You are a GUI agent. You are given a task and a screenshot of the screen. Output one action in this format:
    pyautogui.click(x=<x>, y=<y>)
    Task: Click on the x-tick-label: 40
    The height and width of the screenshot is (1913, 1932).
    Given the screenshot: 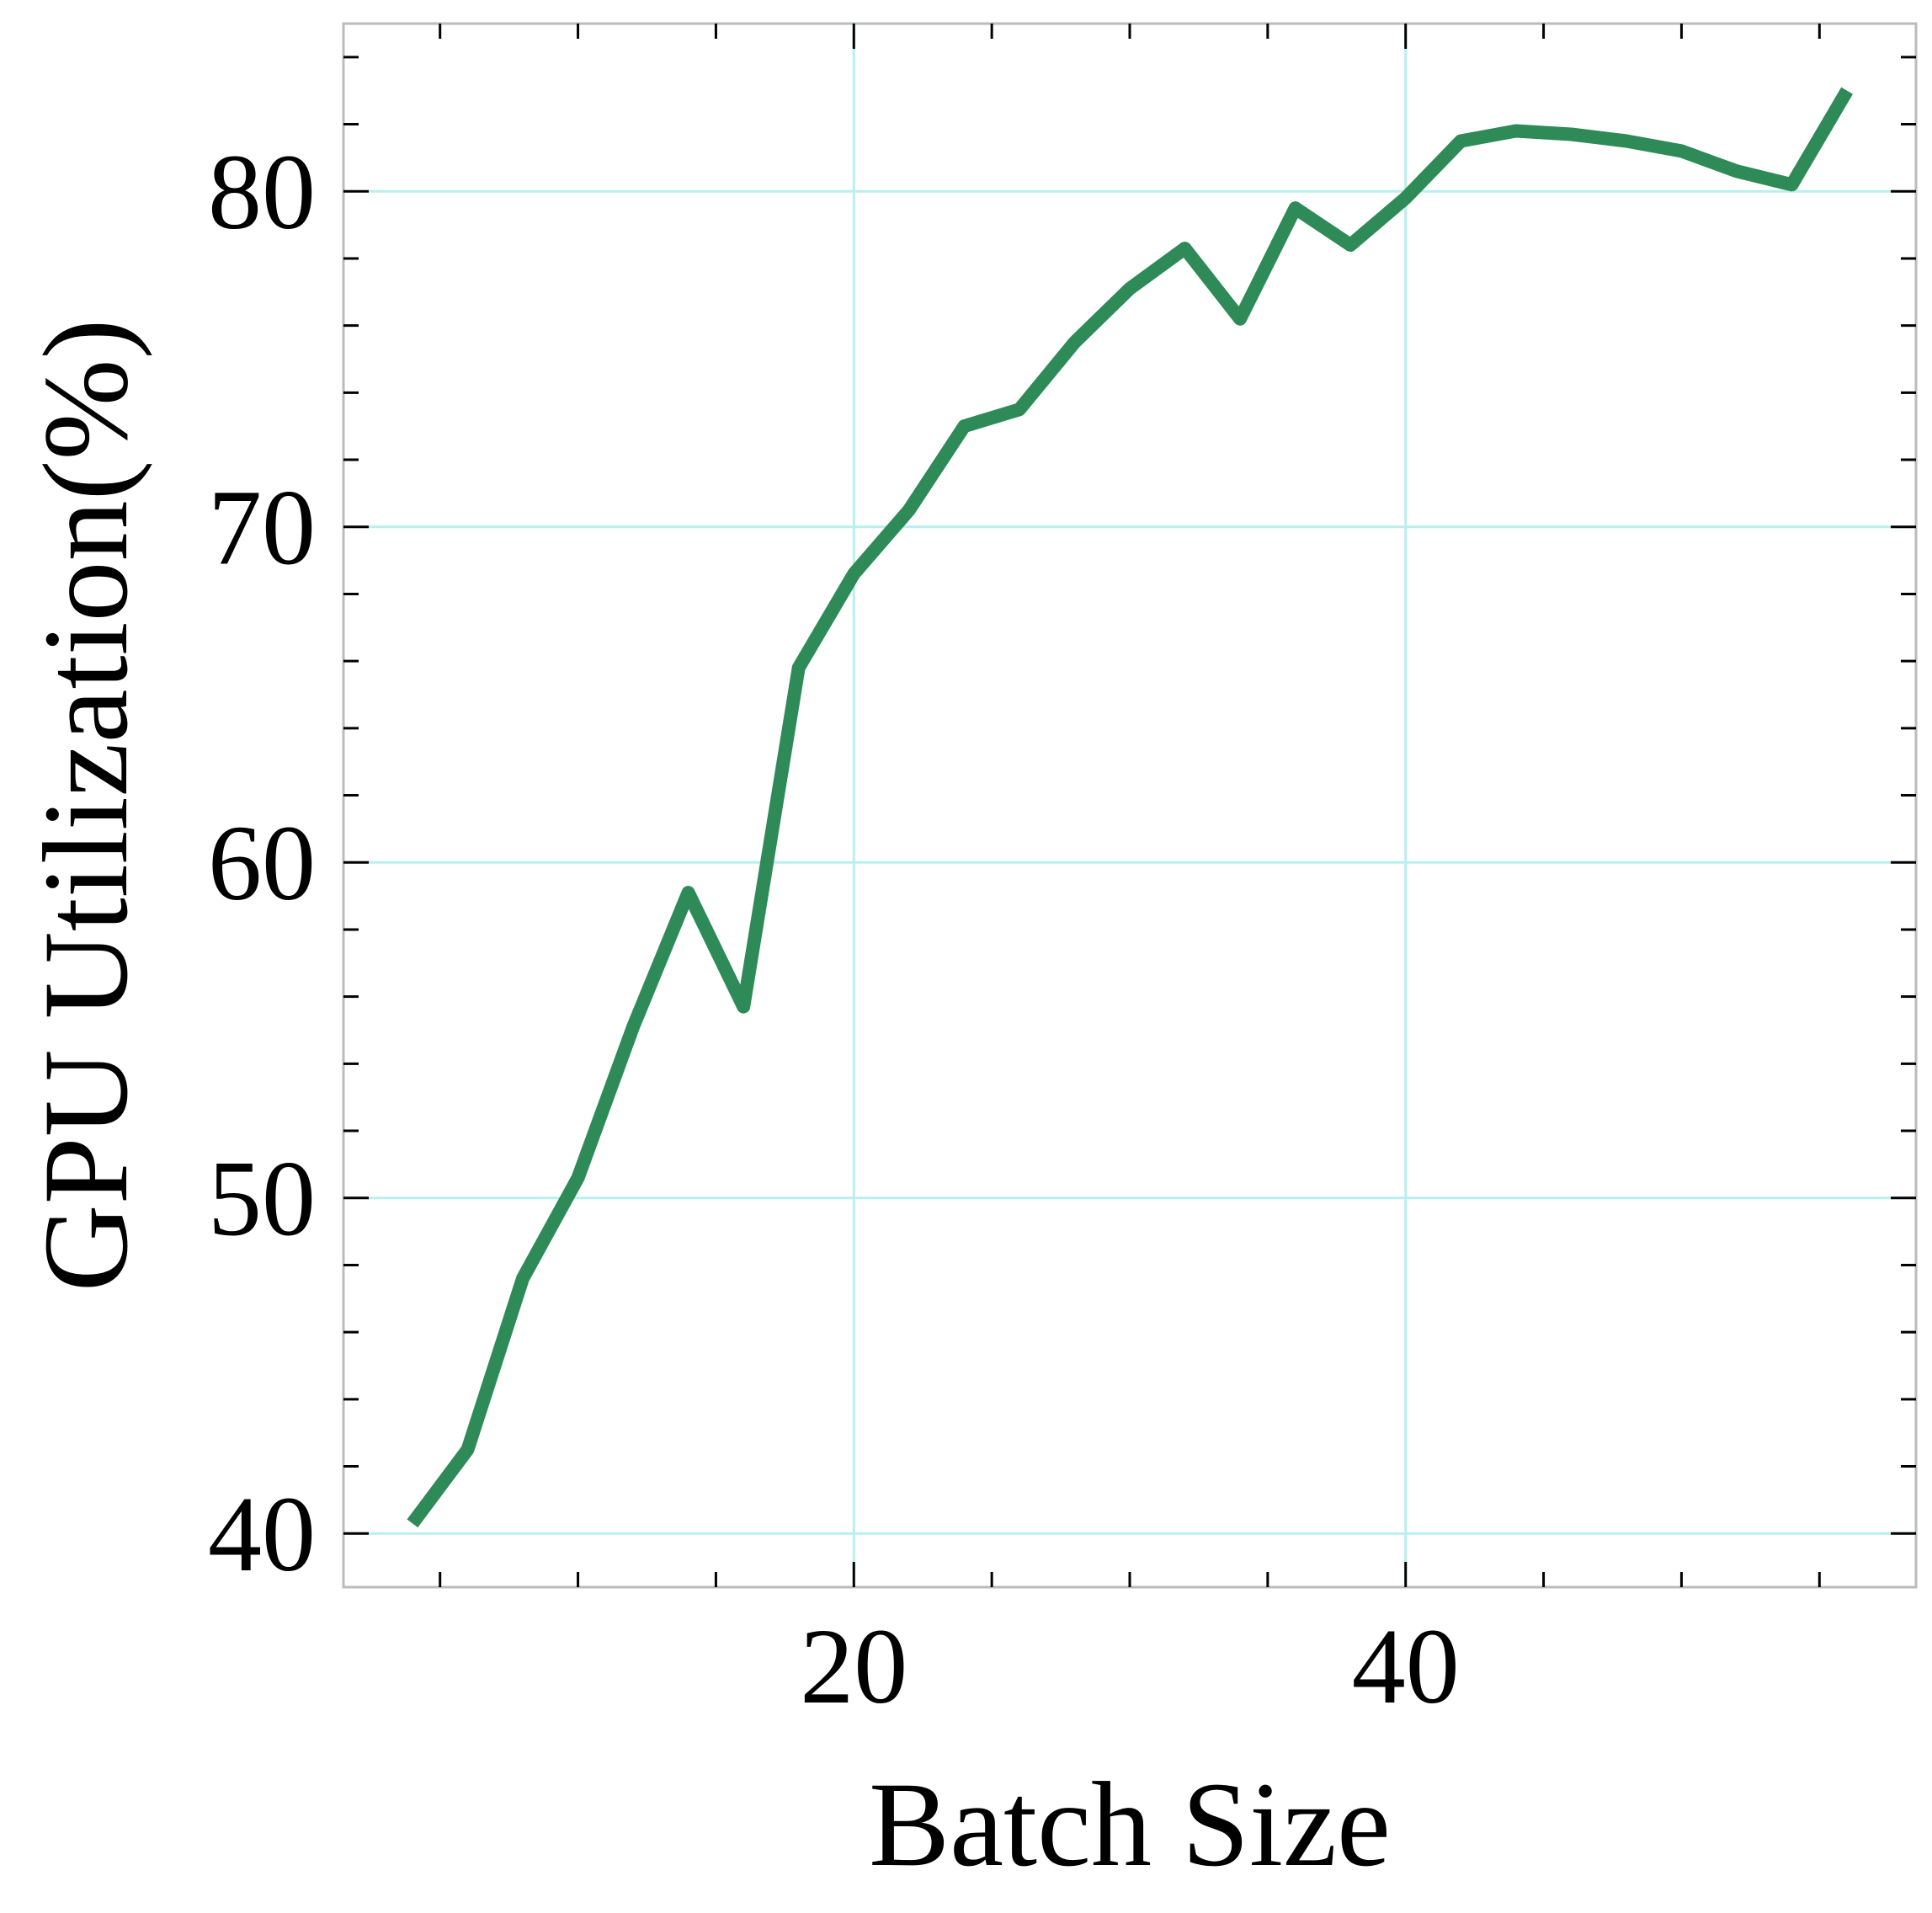 What is the action you would take?
    pyautogui.click(x=1406, y=1666)
    